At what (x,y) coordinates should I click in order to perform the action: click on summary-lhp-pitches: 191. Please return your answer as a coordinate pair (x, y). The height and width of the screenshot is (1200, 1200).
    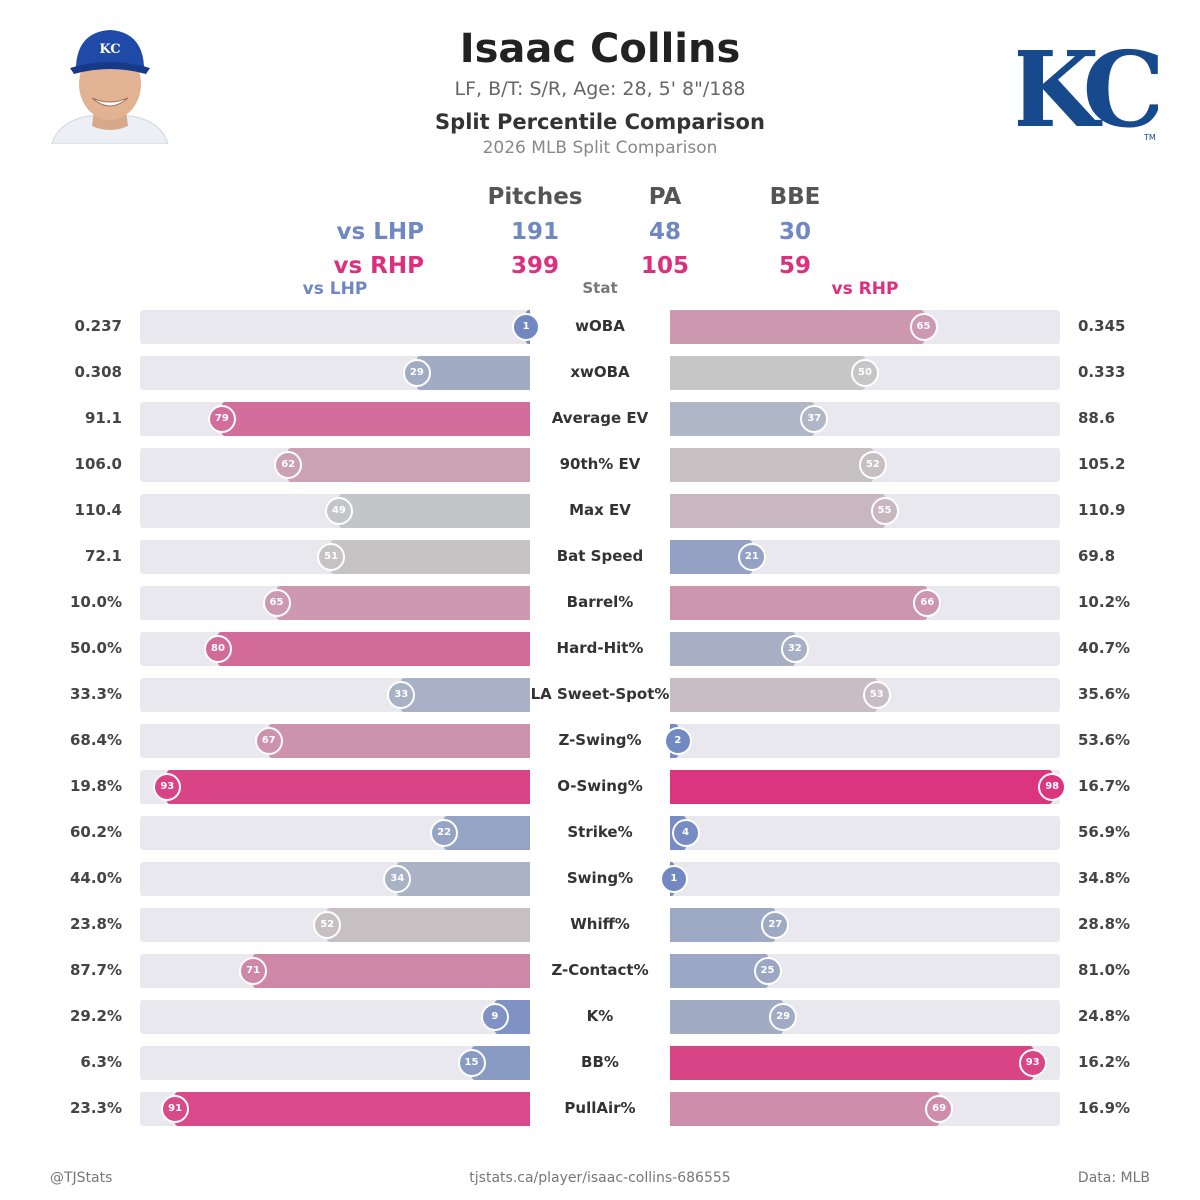
    Looking at the image, I should click on (534, 232).